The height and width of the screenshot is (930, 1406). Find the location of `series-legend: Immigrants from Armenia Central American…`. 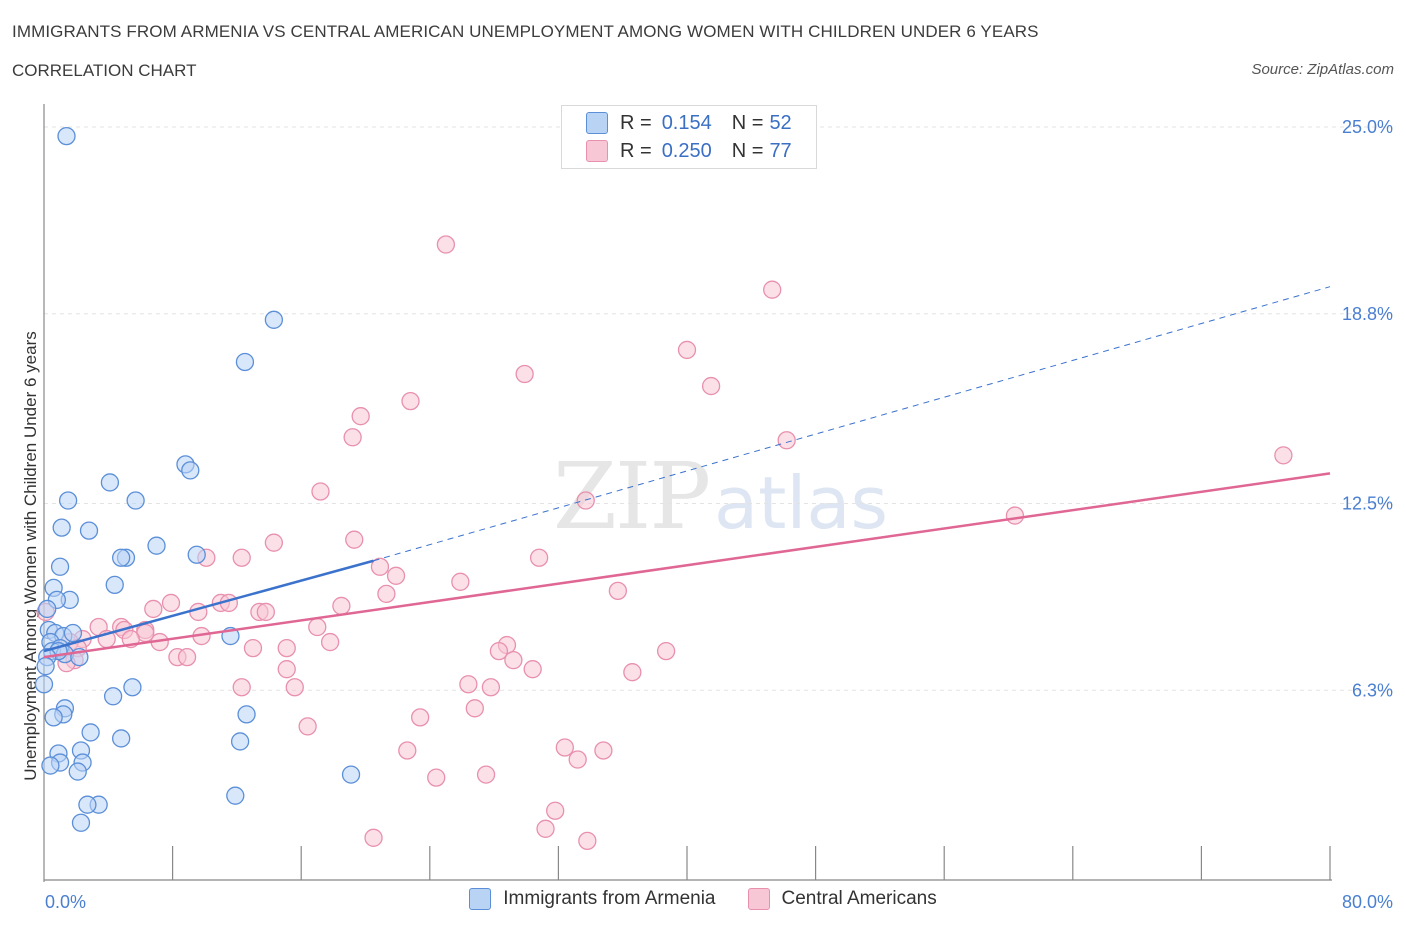

series-legend: Immigrants from Armenia Central American… is located at coordinates (703, 899).